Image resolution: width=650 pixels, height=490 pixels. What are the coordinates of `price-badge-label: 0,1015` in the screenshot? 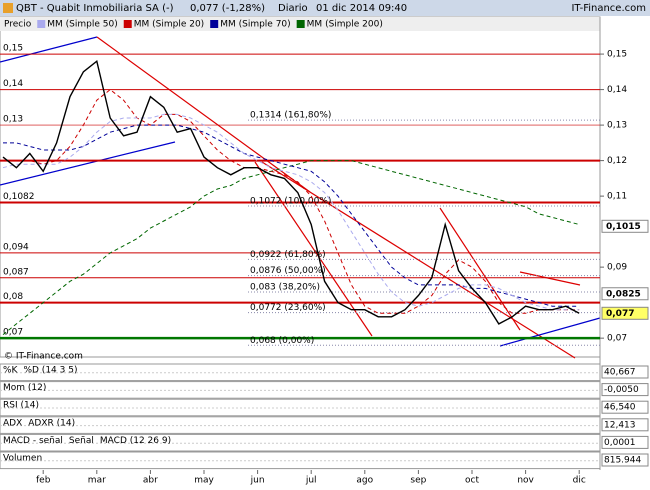 It's located at (623, 227).